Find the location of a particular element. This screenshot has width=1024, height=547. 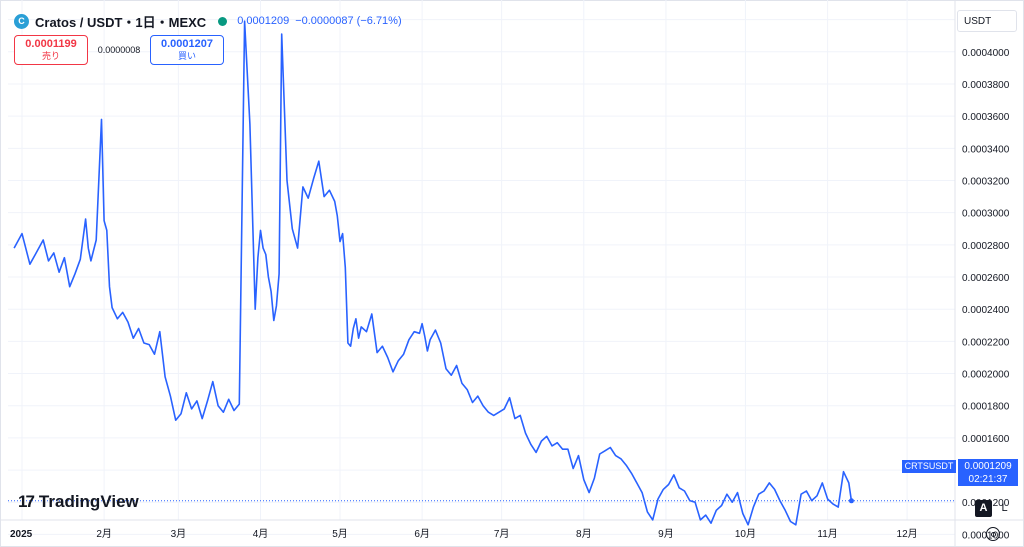

x-tick-label: 3月 is located at coordinates (179, 534).